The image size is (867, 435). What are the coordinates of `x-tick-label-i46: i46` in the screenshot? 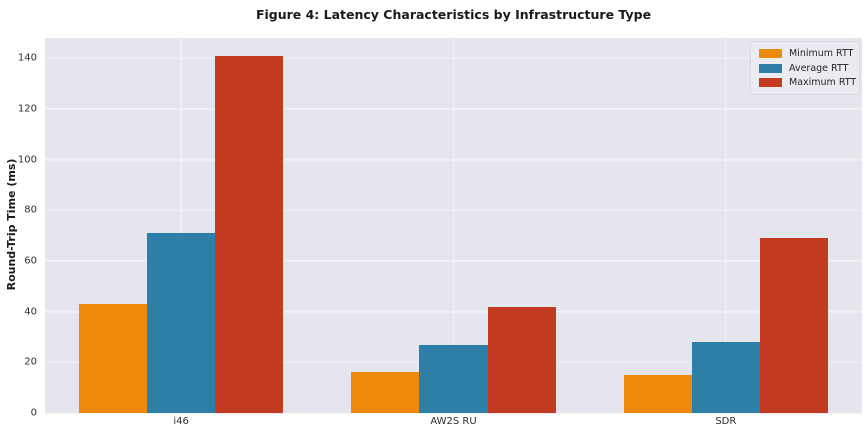 It's located at (181, 421).